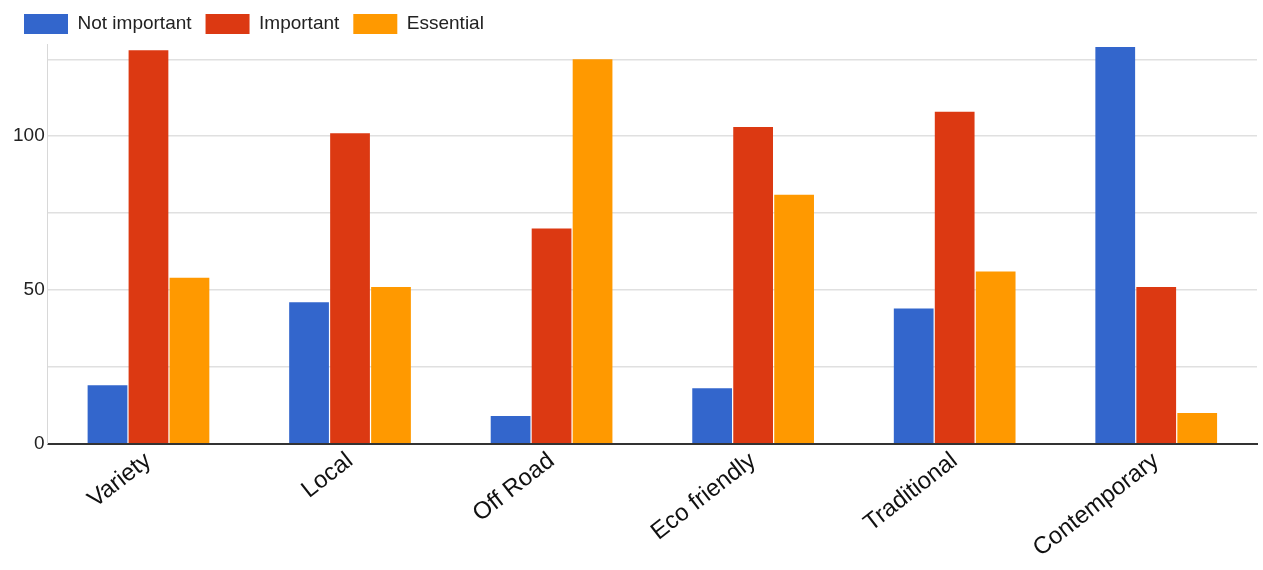 The image size is (1263, 570). Describe the element at coordinates (39, 442) in the screenshot. I see `y-tick-label: 0` at that location.